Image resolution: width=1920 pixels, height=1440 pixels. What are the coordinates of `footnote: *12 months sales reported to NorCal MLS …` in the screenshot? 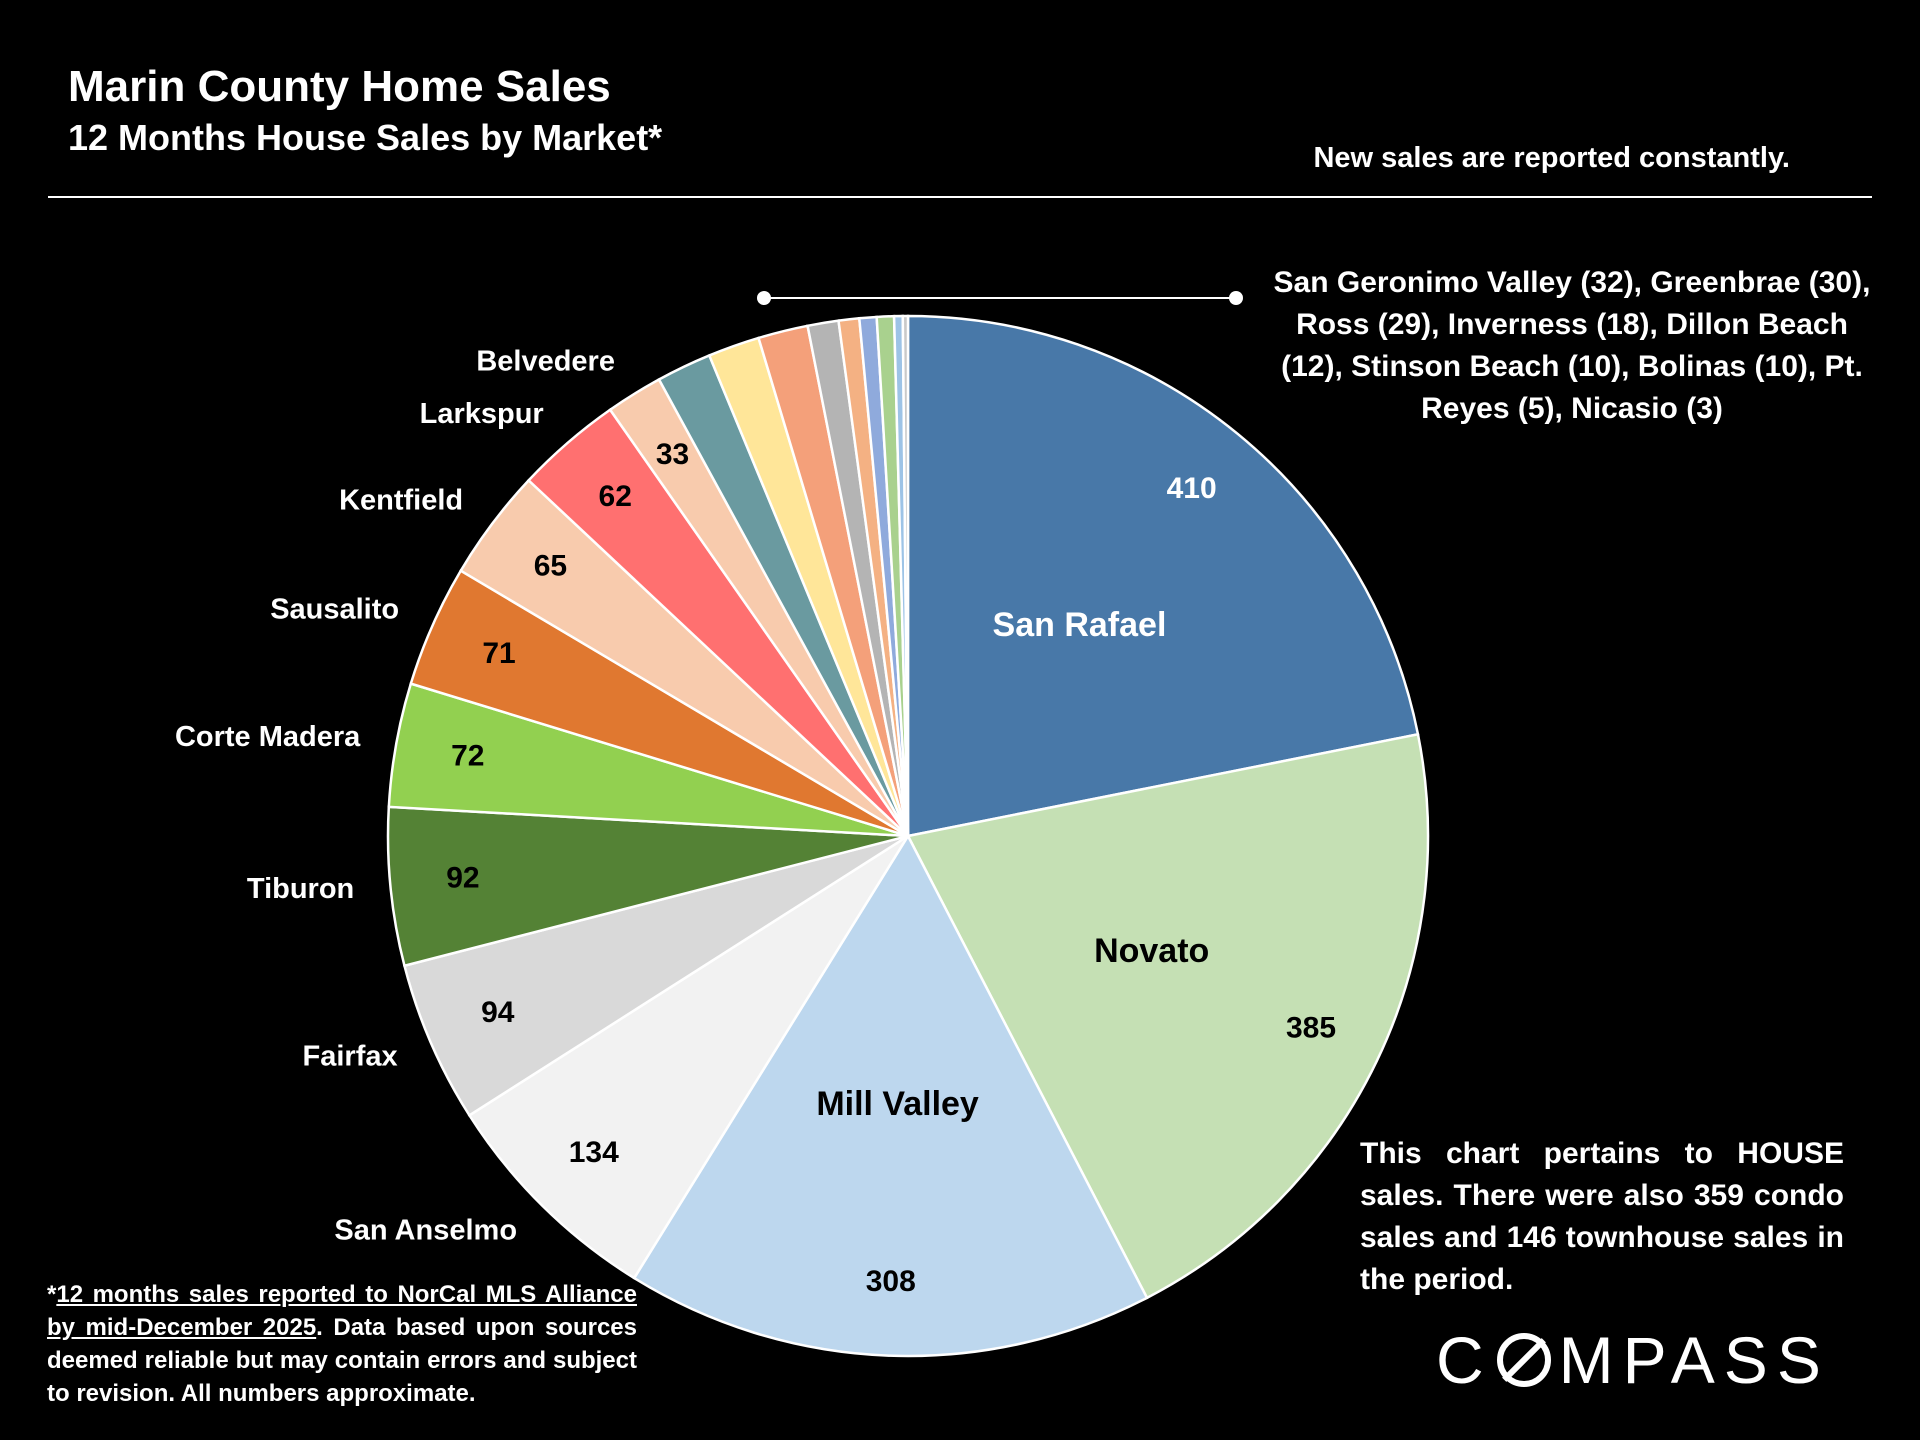 It's located at (342, 1344).